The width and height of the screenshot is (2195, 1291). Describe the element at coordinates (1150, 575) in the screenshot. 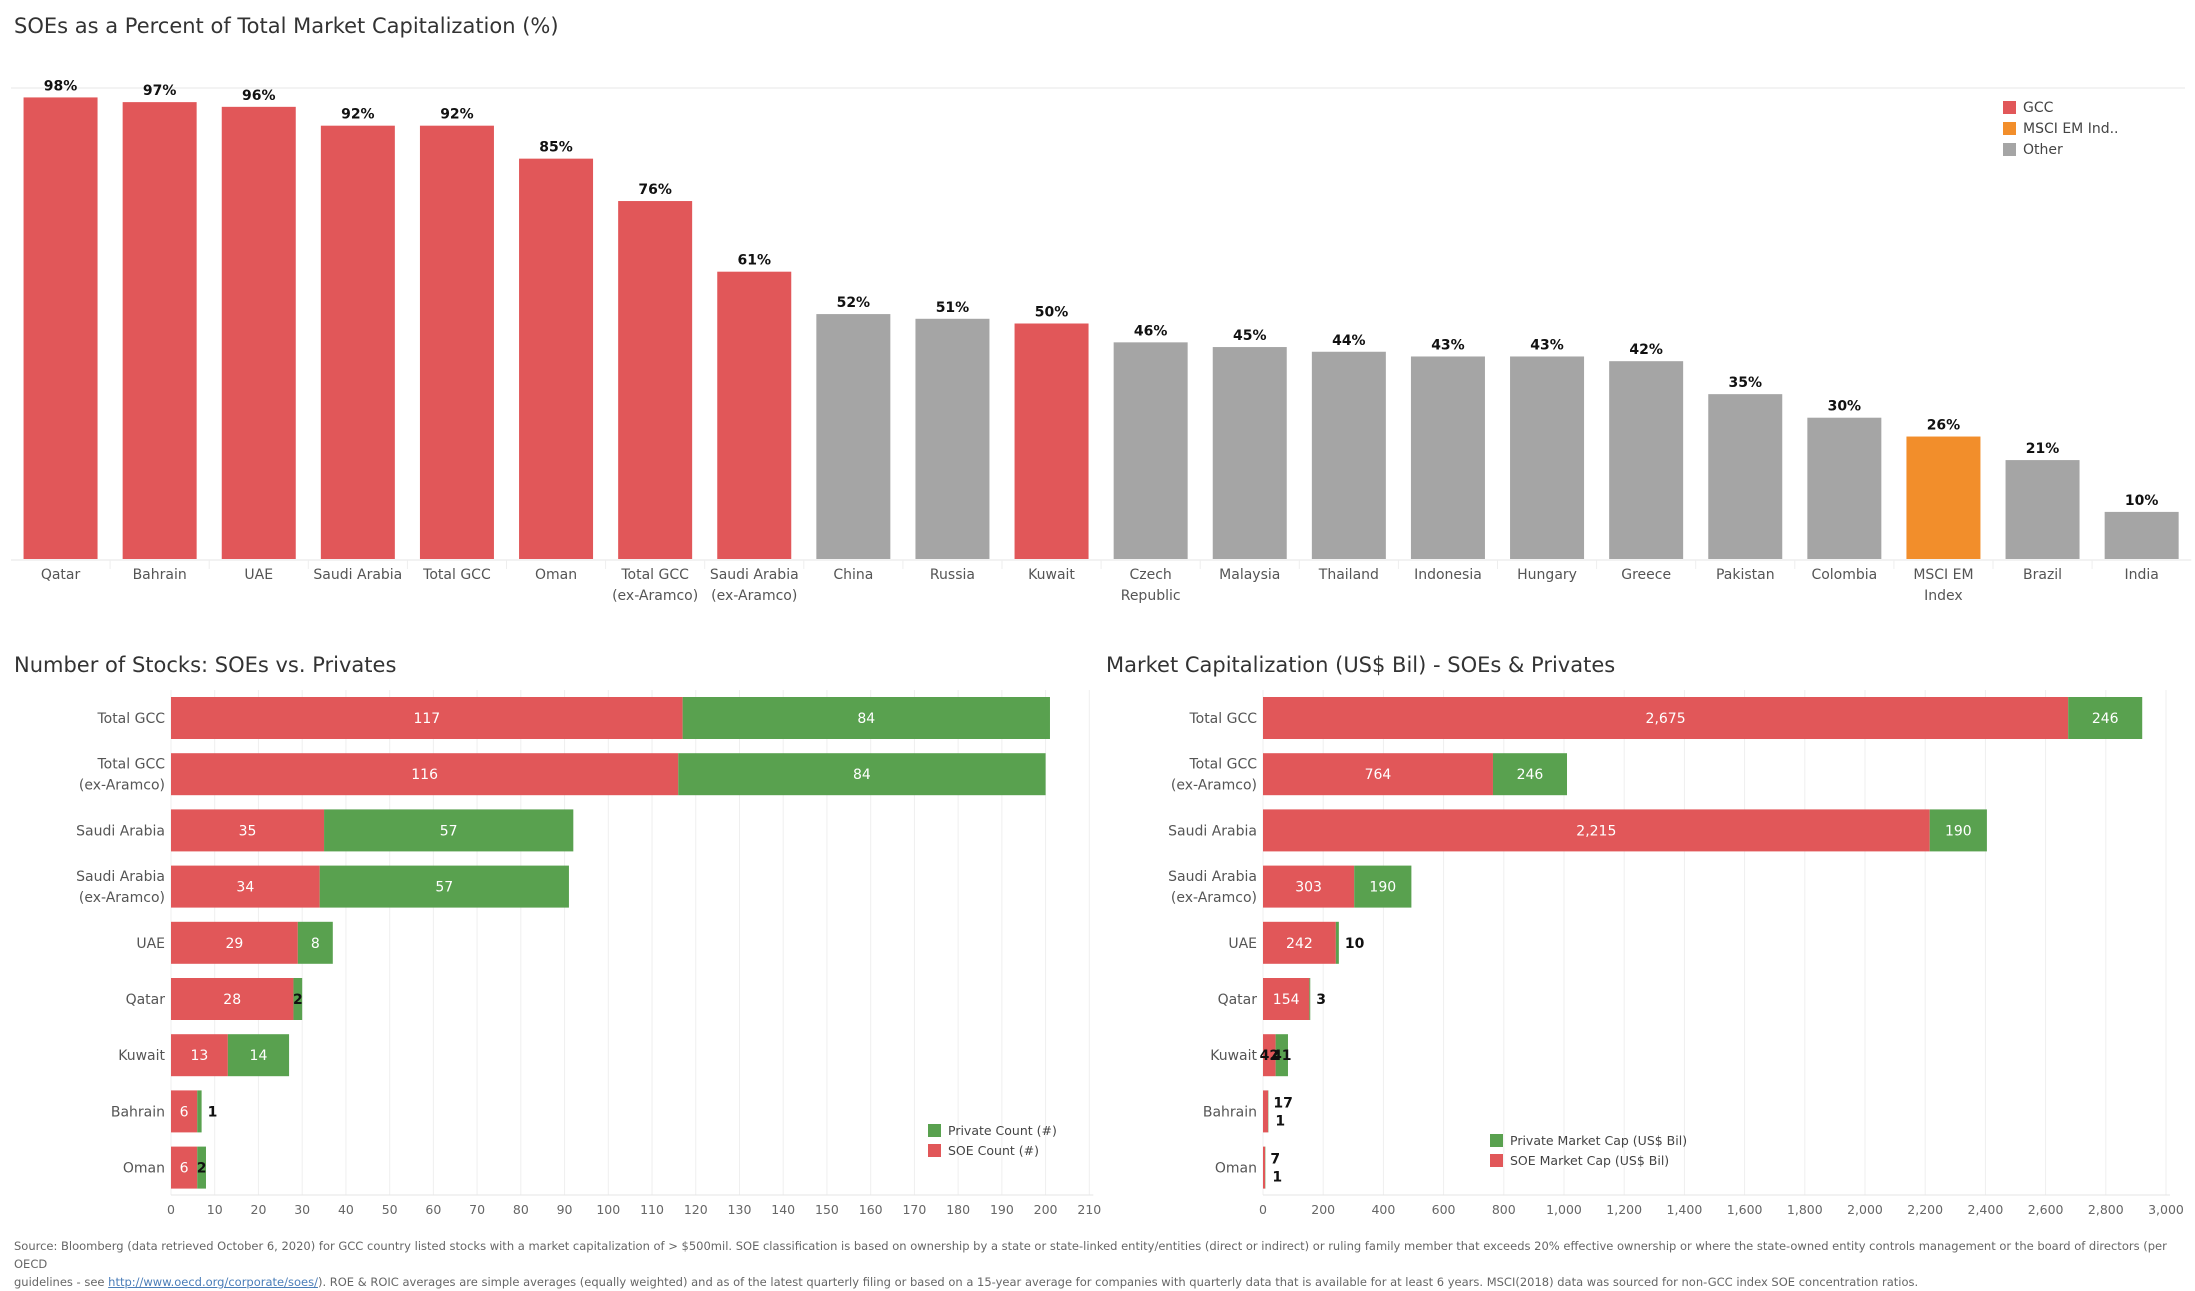

I see `x-tick-label: Czech` at that location.